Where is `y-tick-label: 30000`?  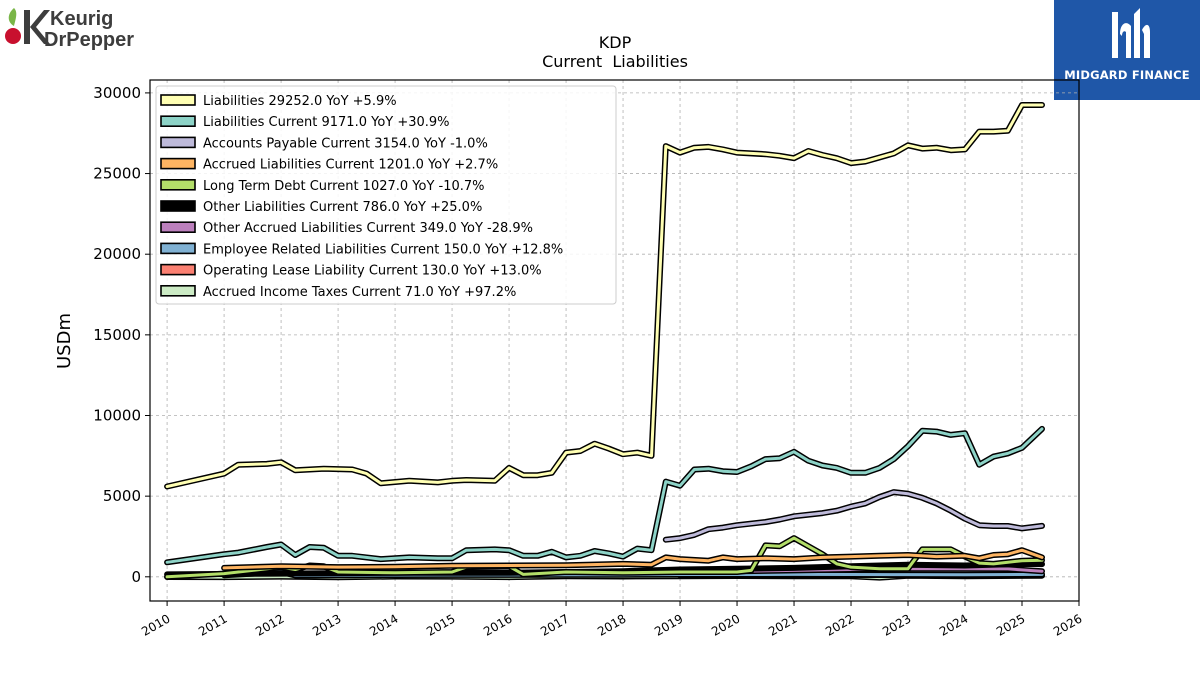
y-tick-label: 30000 is located at coordinates (117, 93).